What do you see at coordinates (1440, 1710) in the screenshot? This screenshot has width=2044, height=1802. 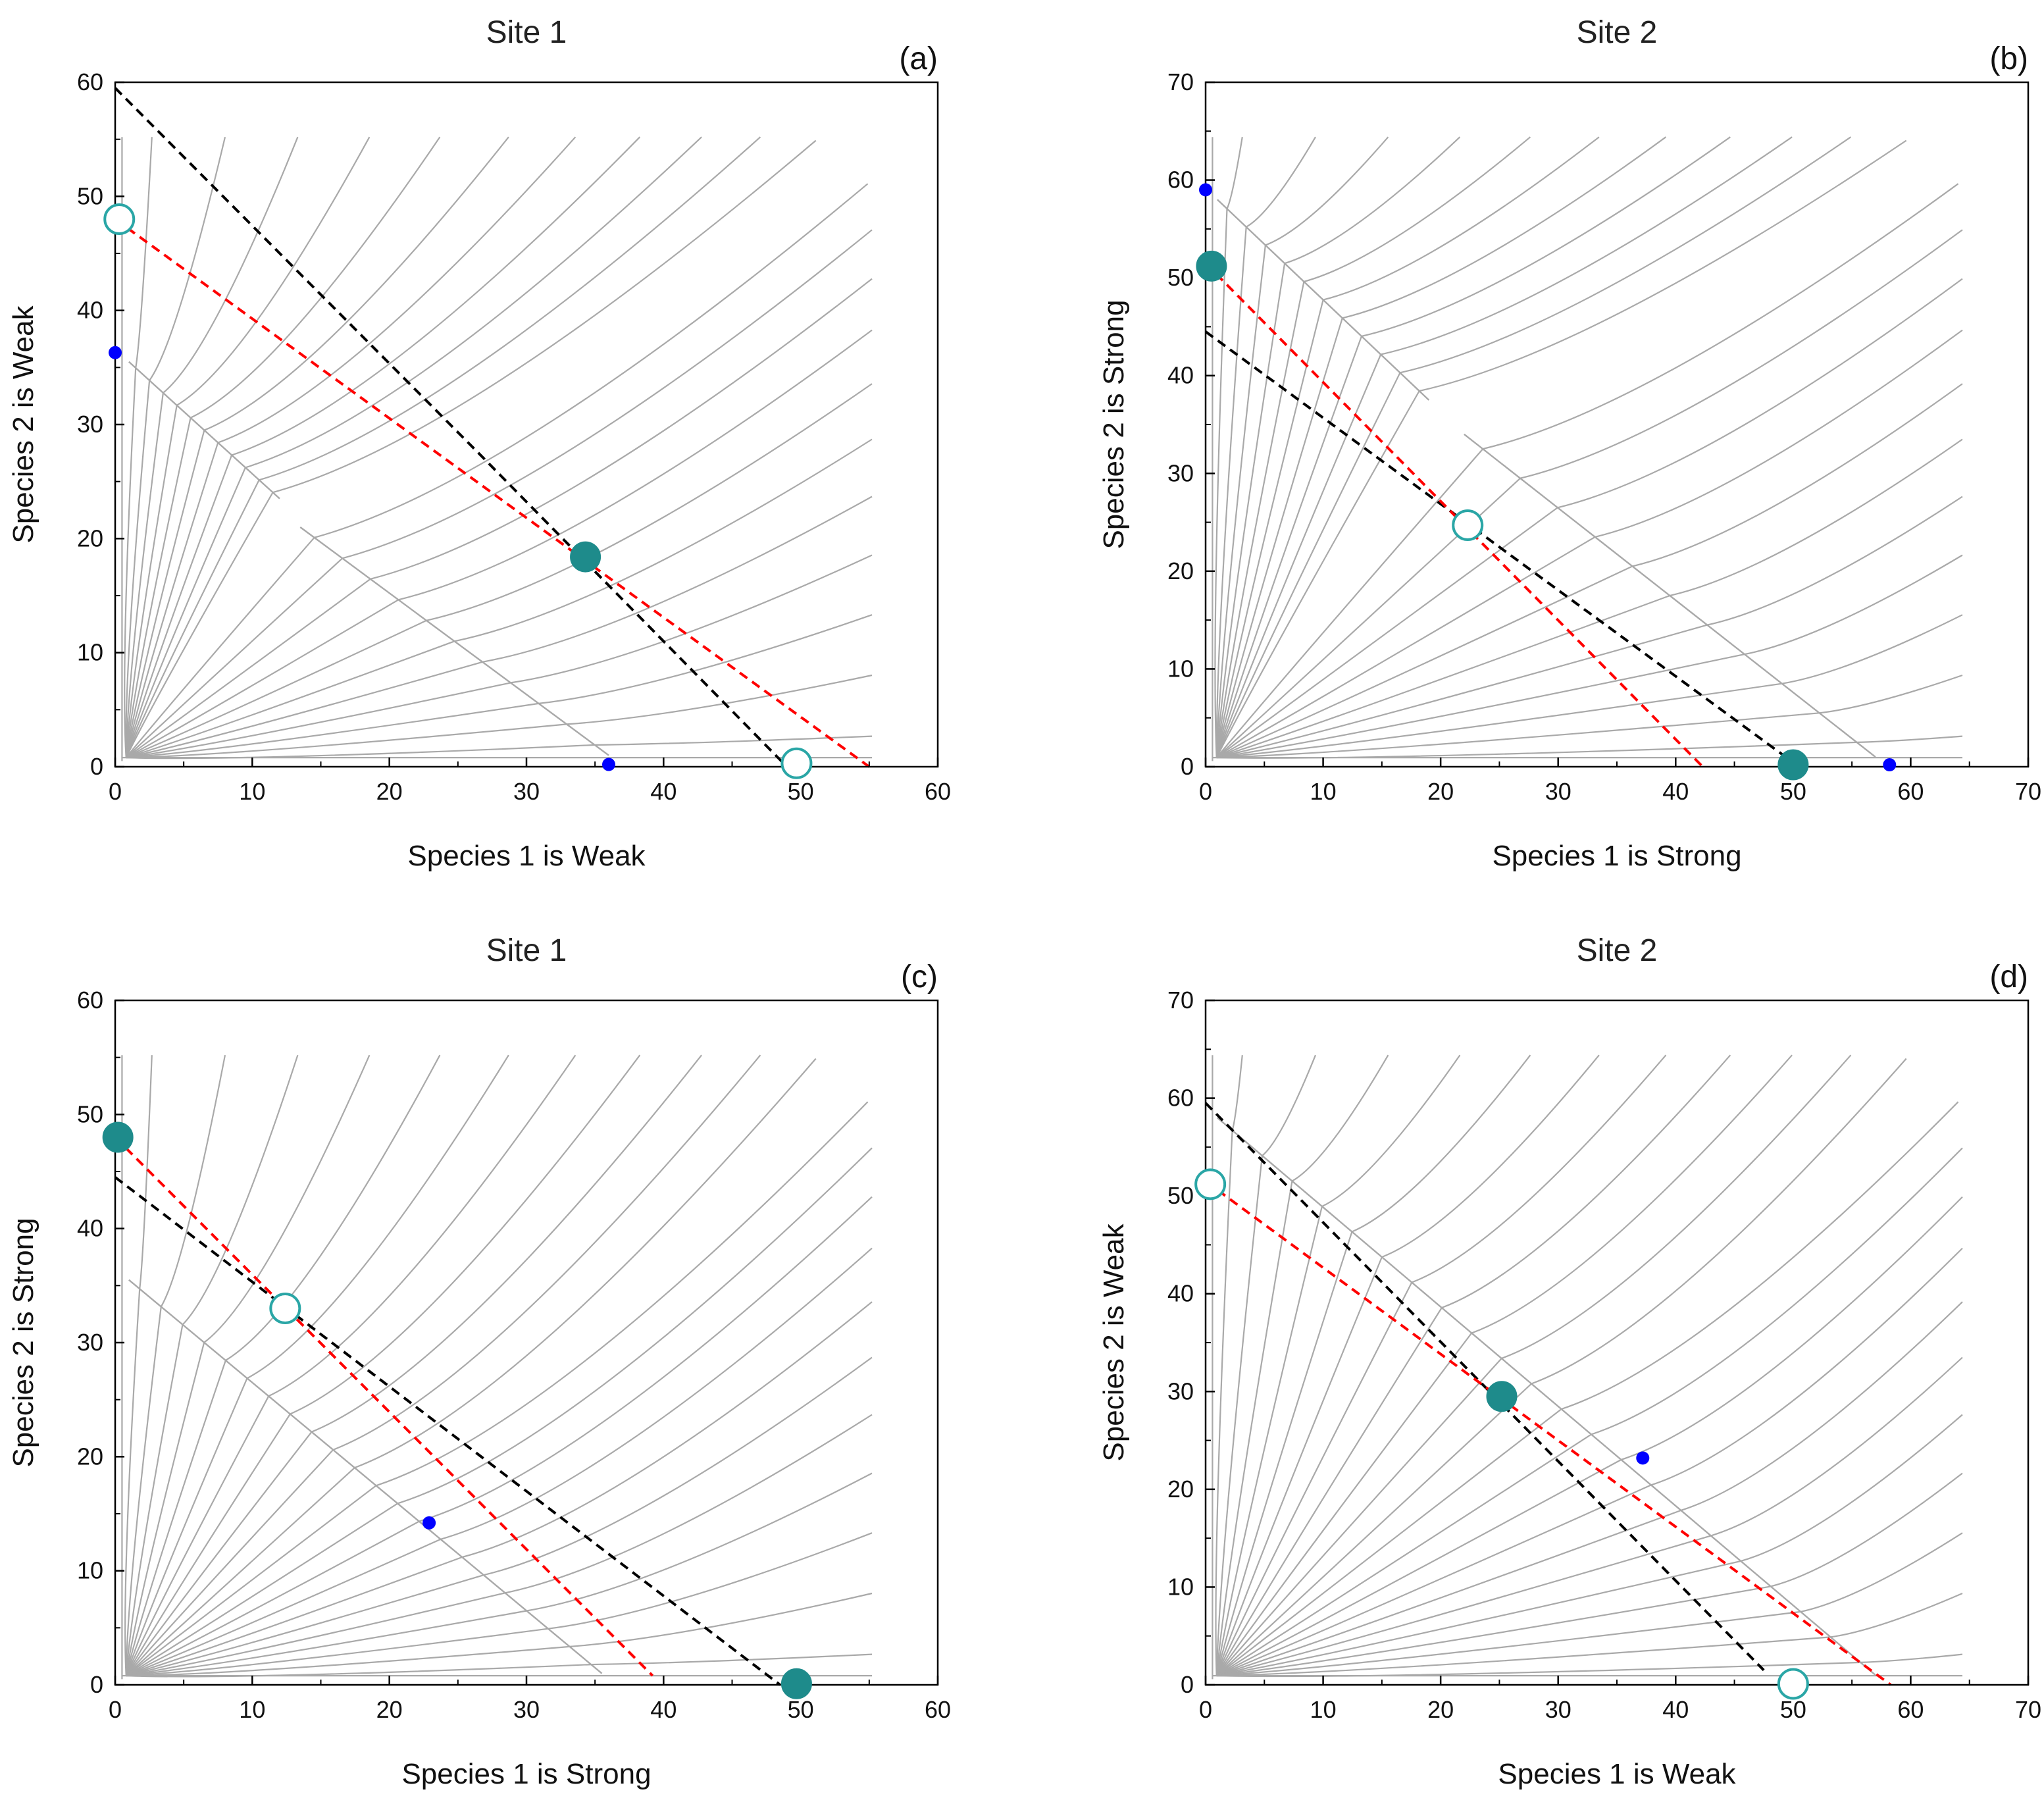 I see `panel-d-x-tick-label: 20` at bounding box center [1440, 1710].